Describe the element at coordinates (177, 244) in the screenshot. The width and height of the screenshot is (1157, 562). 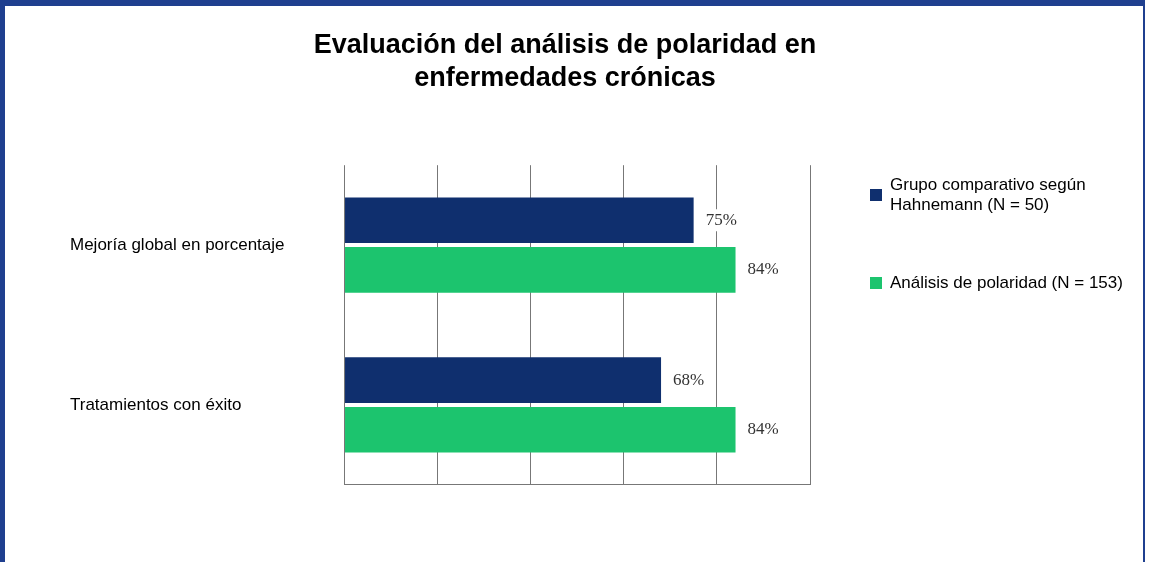
I see `y-tick-label: Mejoría global en porcentaje` at that location.